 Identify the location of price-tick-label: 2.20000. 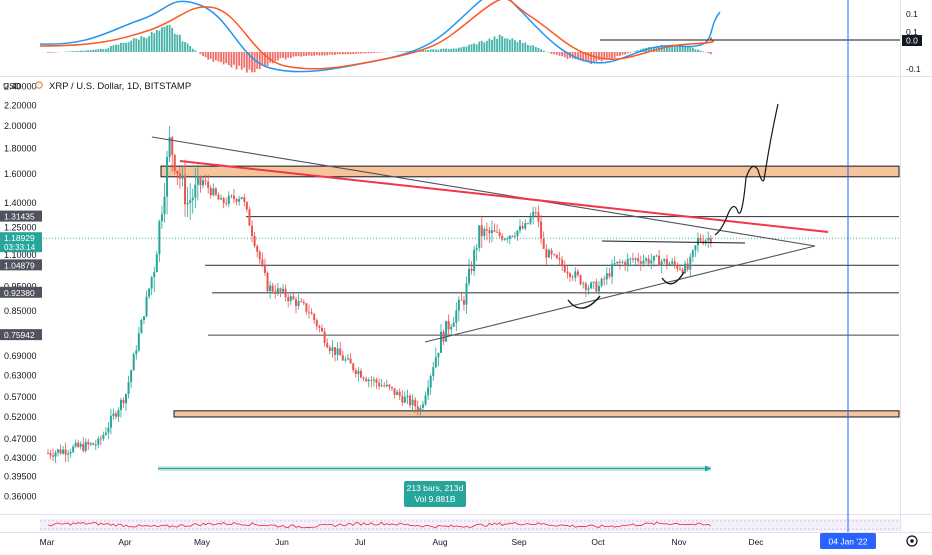
(20, 105).